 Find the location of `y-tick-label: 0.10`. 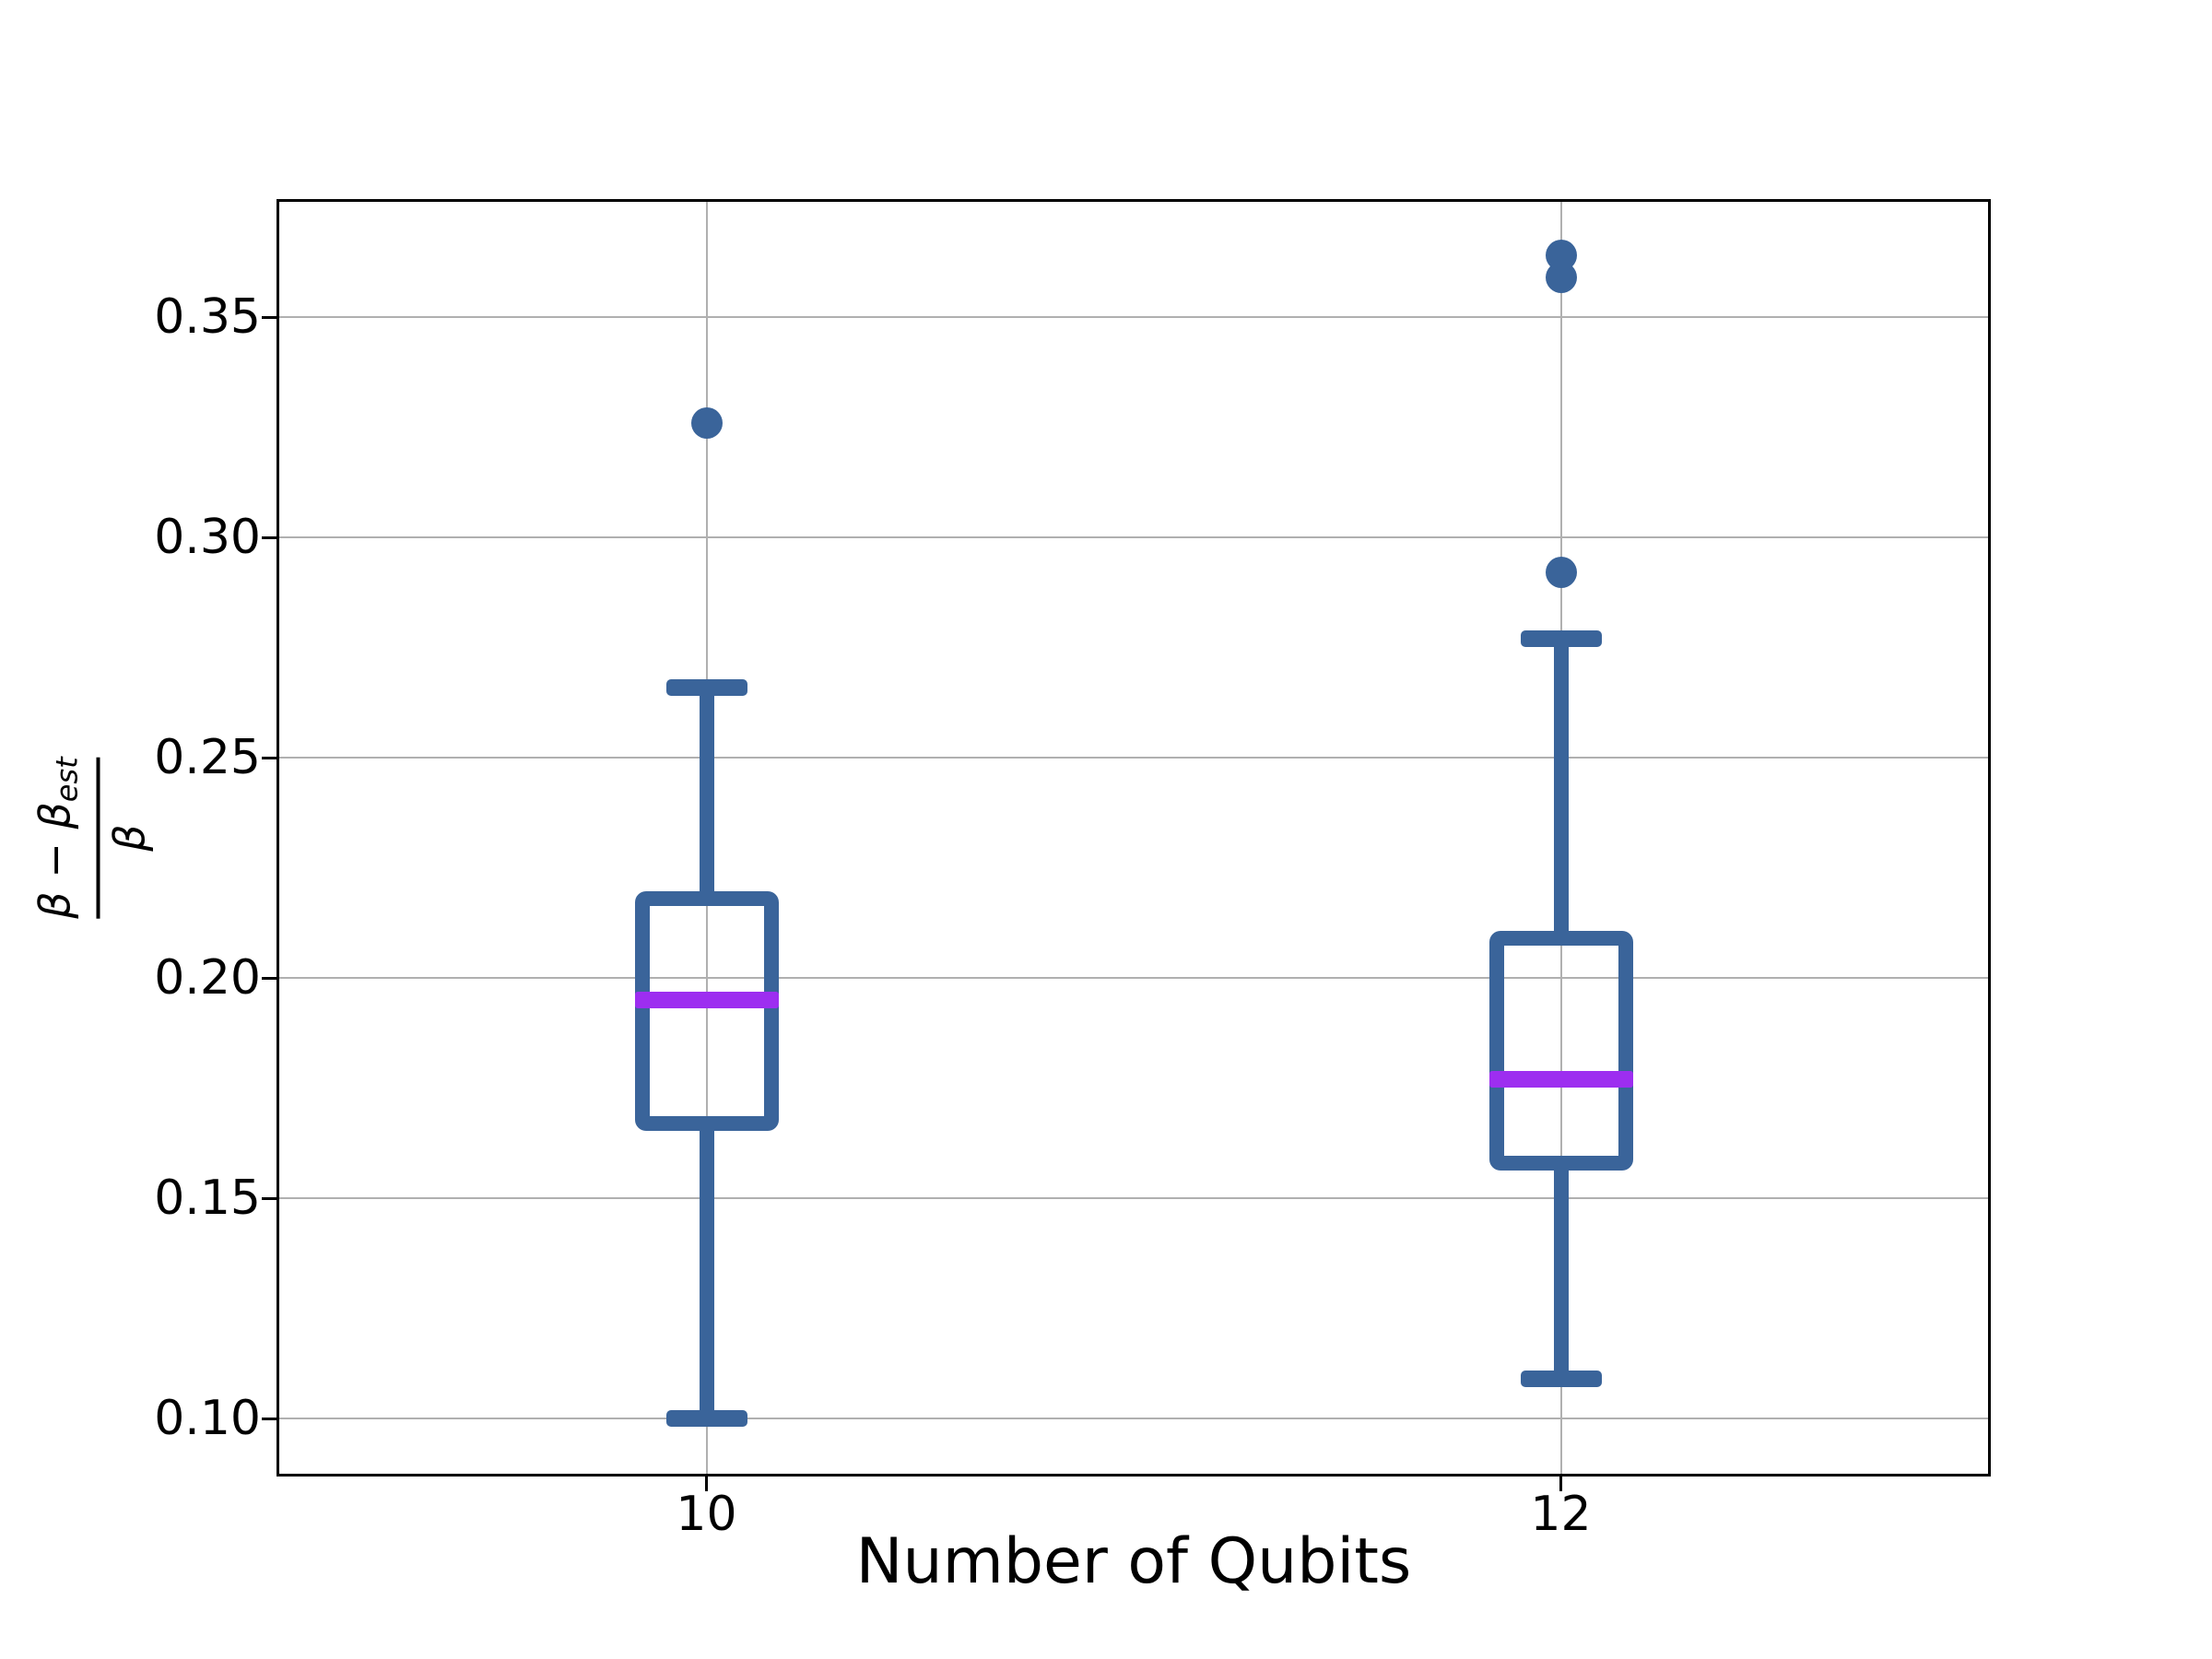

y-tick-label: 0.10 is located at coordinates (207, 1419).